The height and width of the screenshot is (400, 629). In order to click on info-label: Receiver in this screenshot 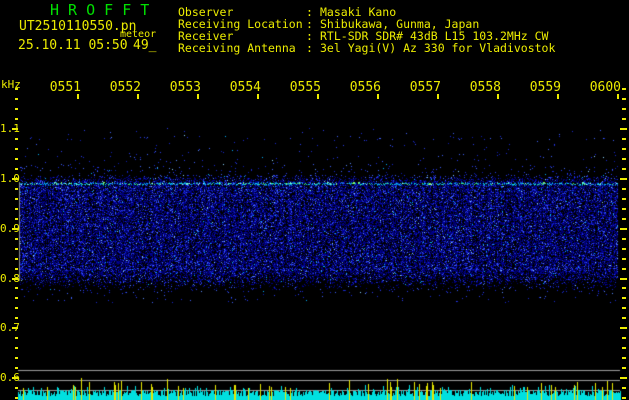, I will do `click(206, 36)`.